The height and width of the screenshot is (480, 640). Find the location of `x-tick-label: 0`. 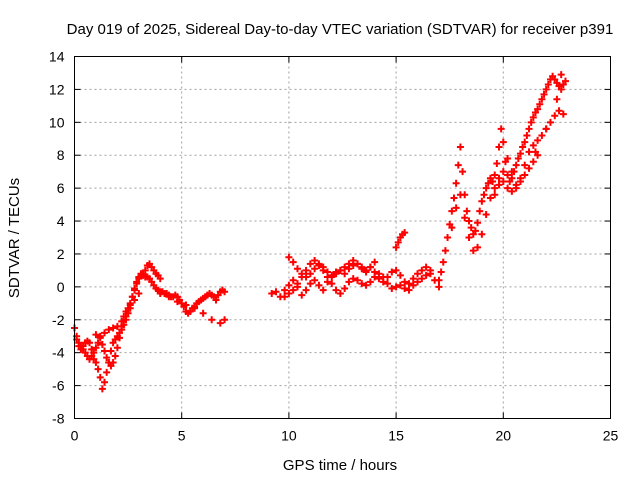

x-tick-label: 0 is located at coordinates (75, 436).